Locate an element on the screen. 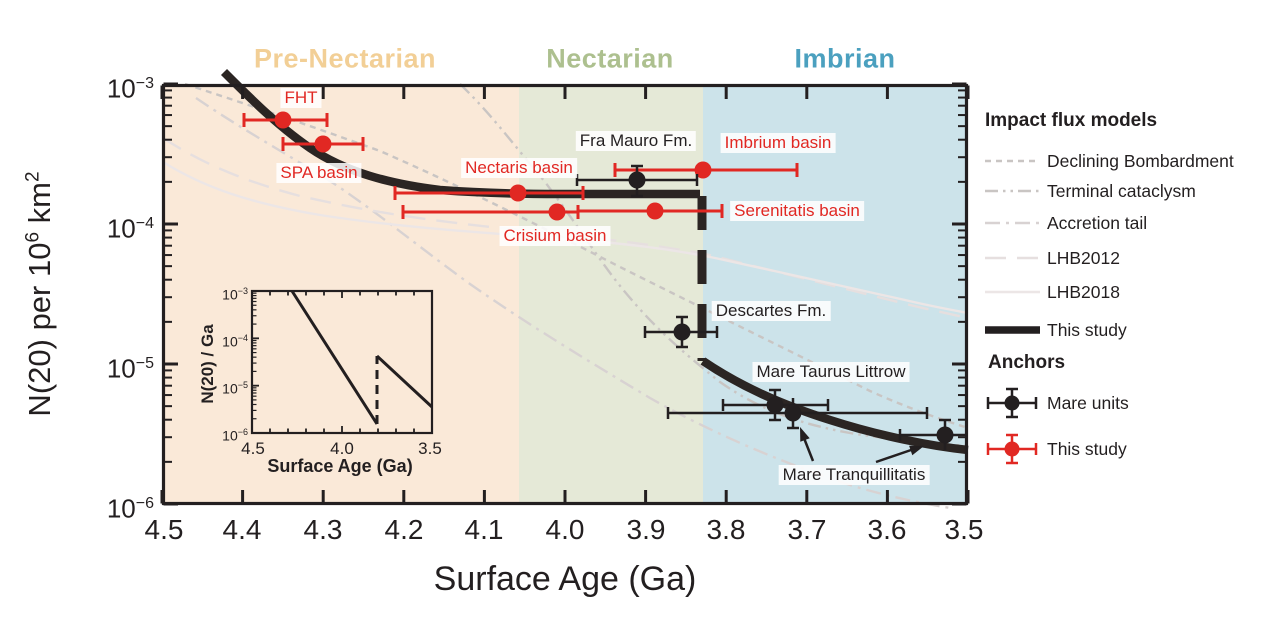  inset-y-tick: 10⁻³ is located at coordinates (235, 294).